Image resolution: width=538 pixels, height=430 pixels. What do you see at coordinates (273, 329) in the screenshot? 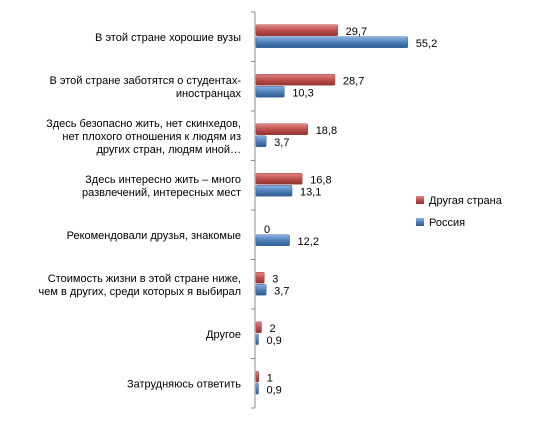
I see `data-label: 2` at bounding box center [273, 329].